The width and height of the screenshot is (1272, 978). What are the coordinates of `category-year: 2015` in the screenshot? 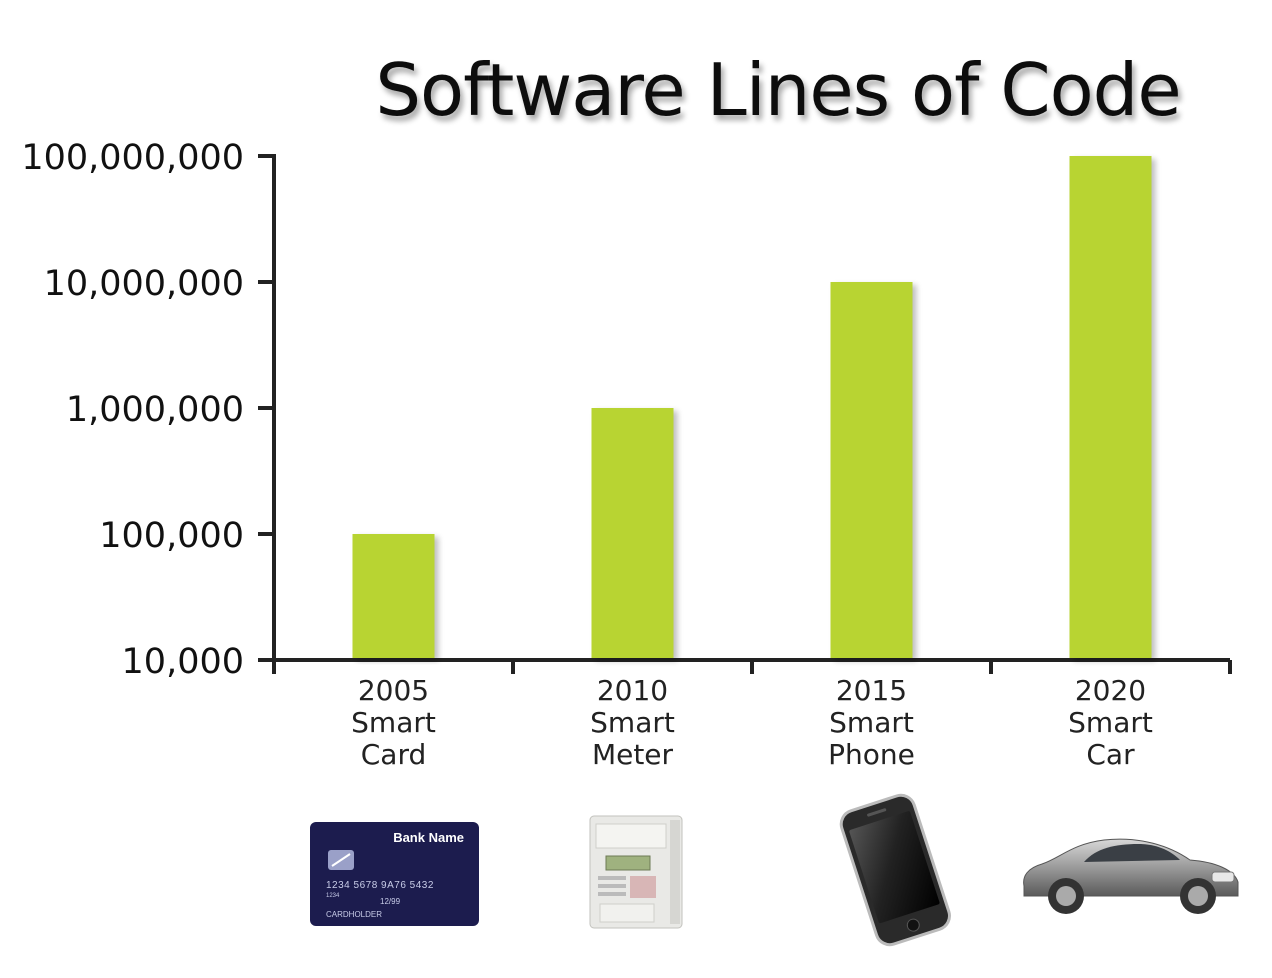 It's located at (871, 690).